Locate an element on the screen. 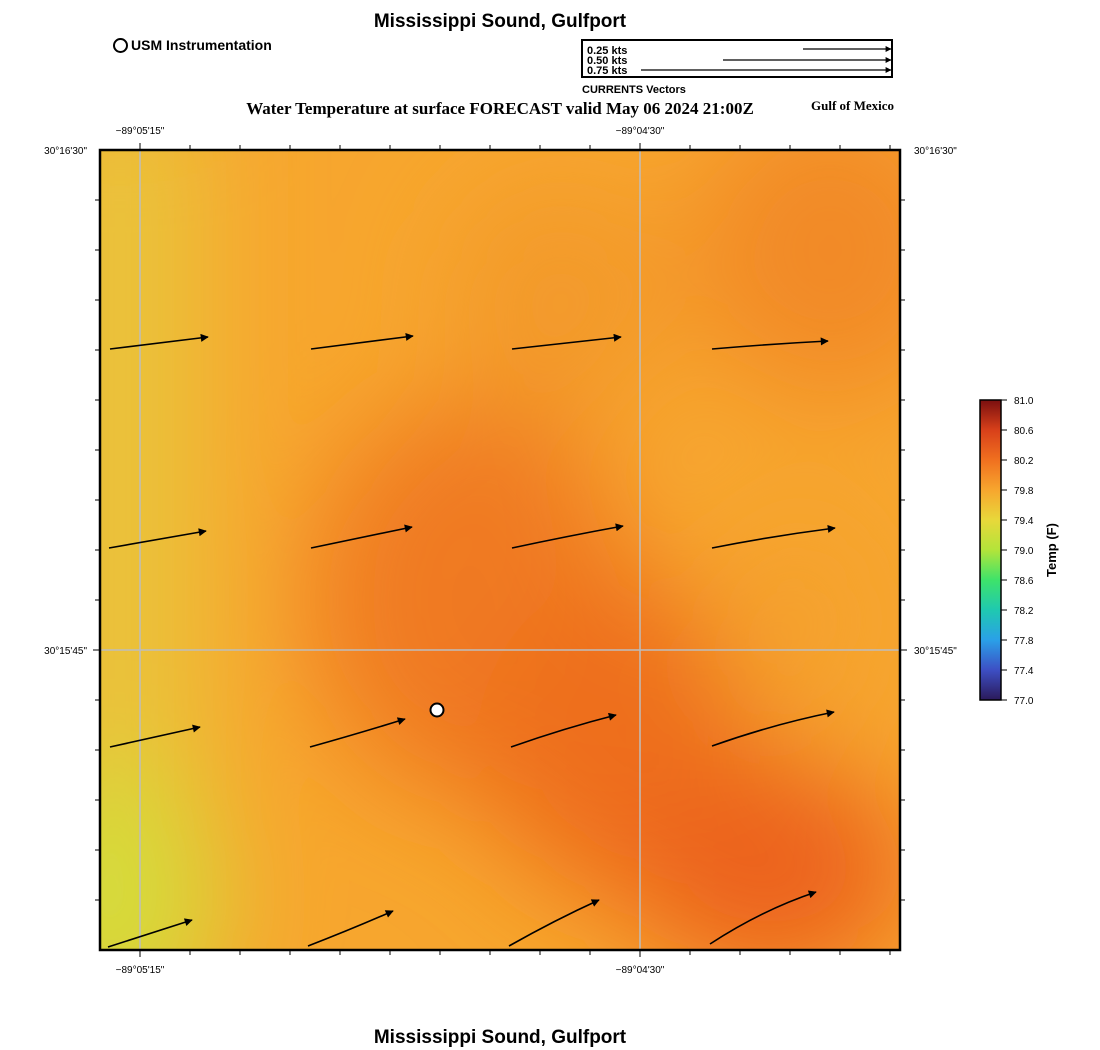 The height and width of the screenshot is (1050, 1100). colorbar-tick-label: 77.8 is located at coordinates (1024, 641).